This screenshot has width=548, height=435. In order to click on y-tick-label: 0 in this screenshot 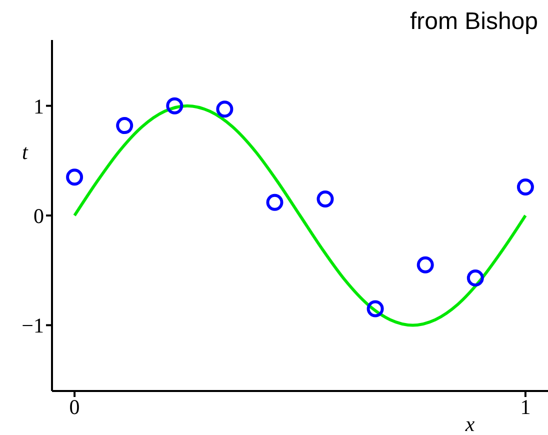, I will do `click(39, 216)`.